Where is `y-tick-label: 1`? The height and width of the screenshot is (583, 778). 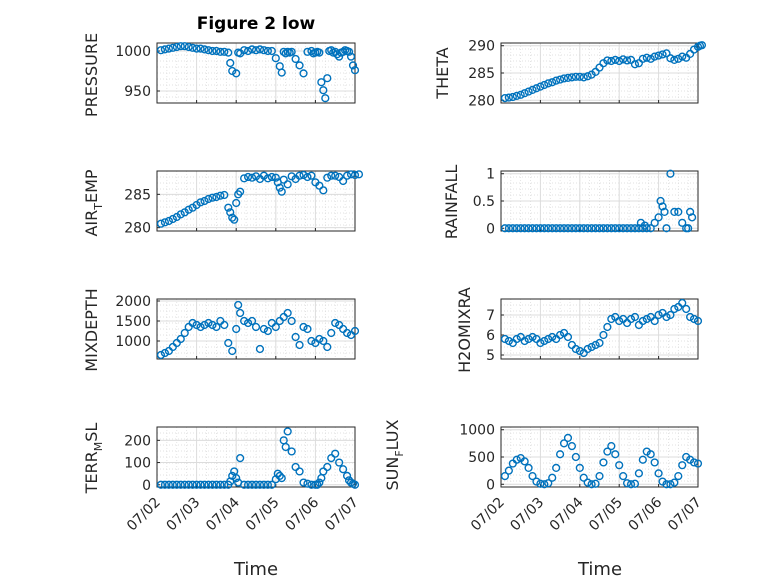
y-tick-label: 1 is located at coordinates (490, 175).